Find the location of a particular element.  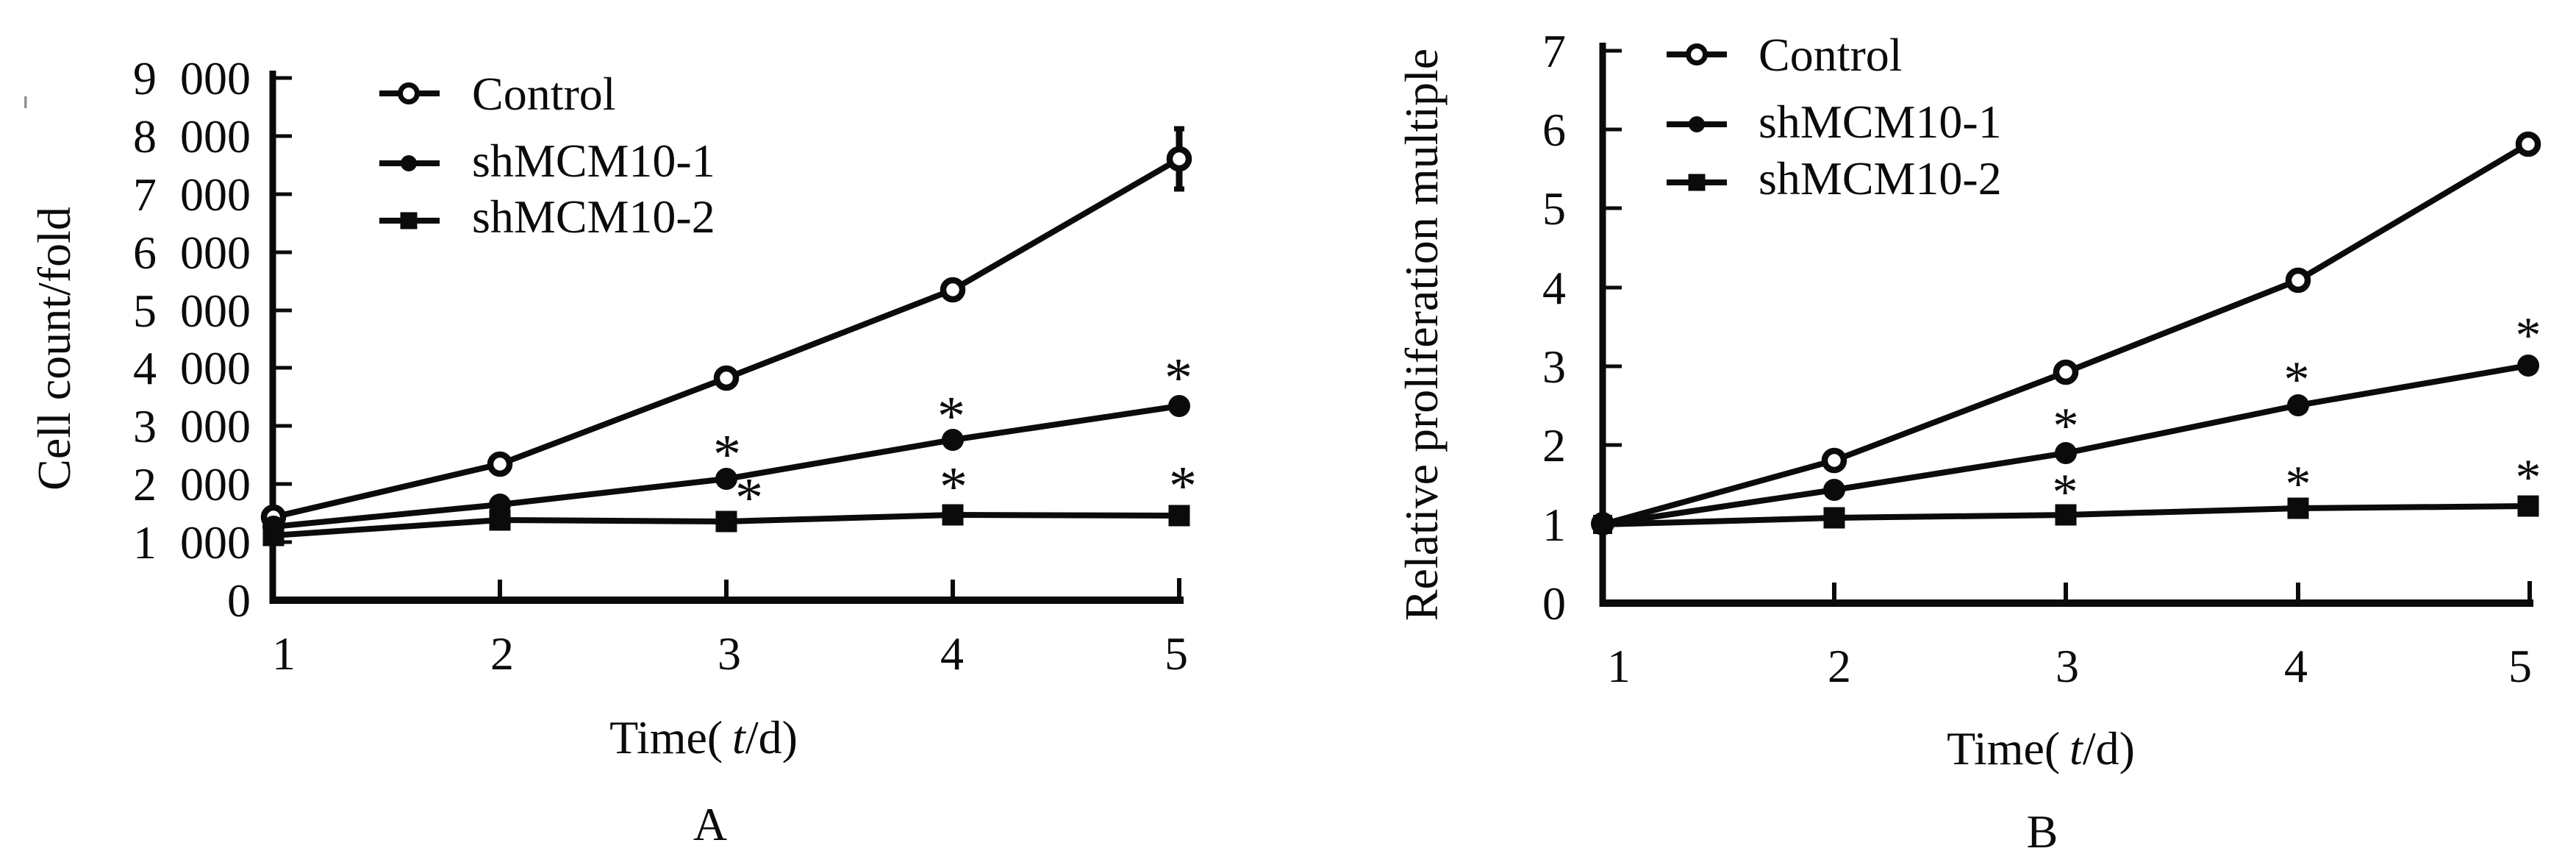

svg-text: 2 000 is located at coordinates (192, 484).